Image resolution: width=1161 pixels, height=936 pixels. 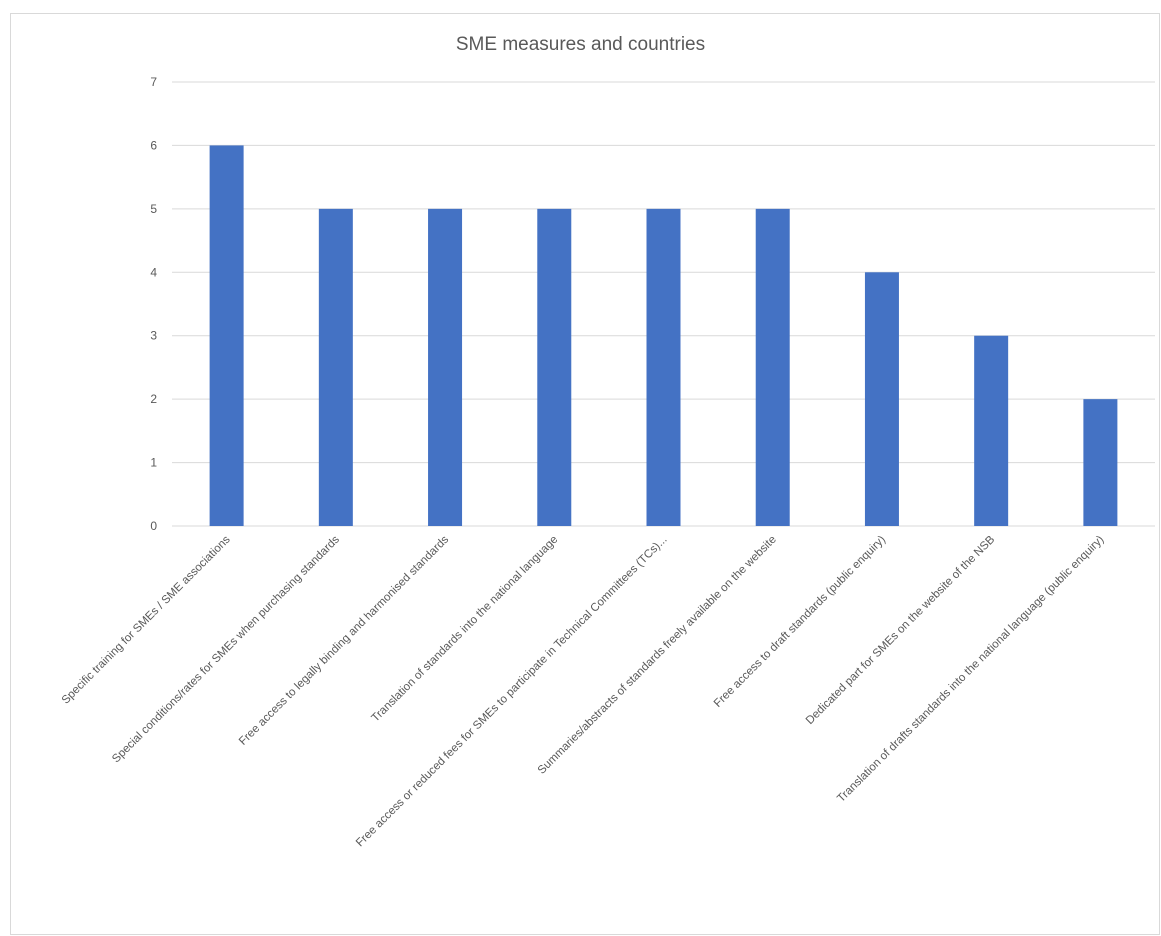 What do you see at coordinates (153, 82) in the screenshot?
I see `y-tick-label: 7` at bounding box center [153, 82].